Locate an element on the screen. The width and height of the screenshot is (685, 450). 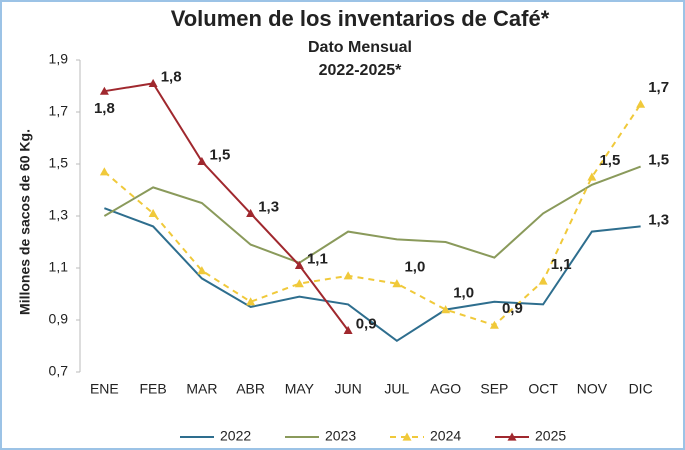
chart-title: Volumen de los inventarios de Café* is located at coordinates (360, 18).